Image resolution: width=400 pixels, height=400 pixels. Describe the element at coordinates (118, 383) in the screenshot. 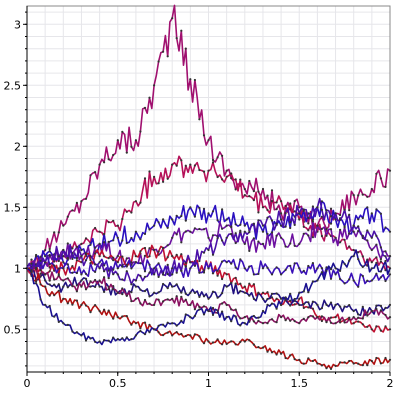

I see `x-tick-label: 0.5` at that location.